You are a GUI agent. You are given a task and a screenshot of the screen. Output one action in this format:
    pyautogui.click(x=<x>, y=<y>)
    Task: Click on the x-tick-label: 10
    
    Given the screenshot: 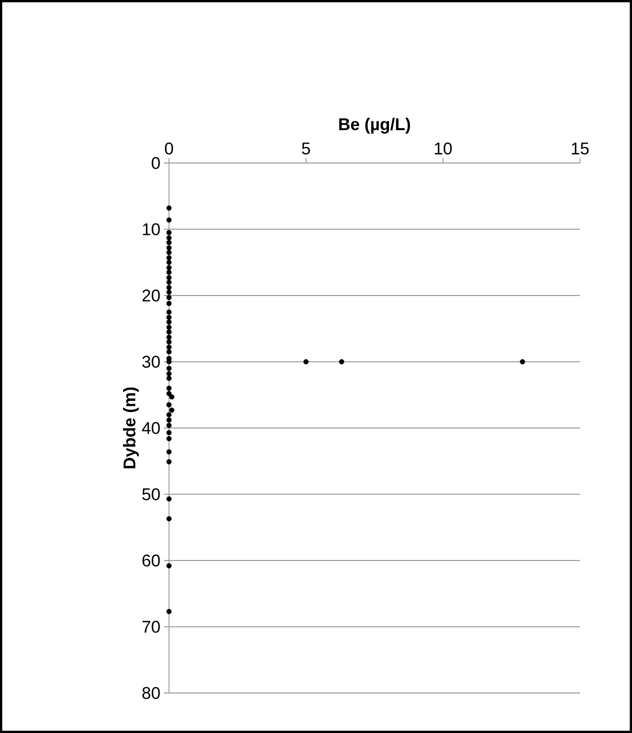 What is the action you would take?
    pyautogui.click(x=443, y=148)
    